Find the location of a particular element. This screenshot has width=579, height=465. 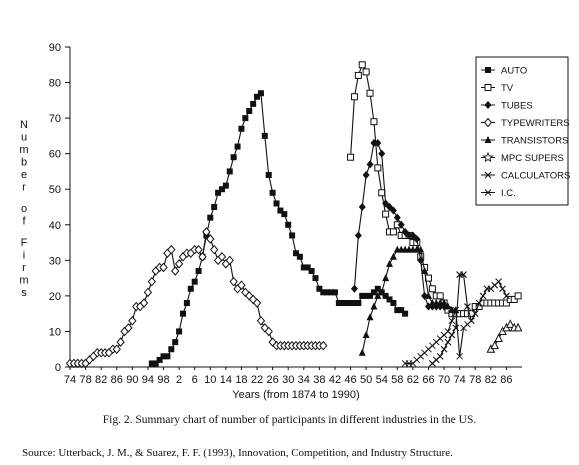

series-tubes is located at coordinates (399, 225).